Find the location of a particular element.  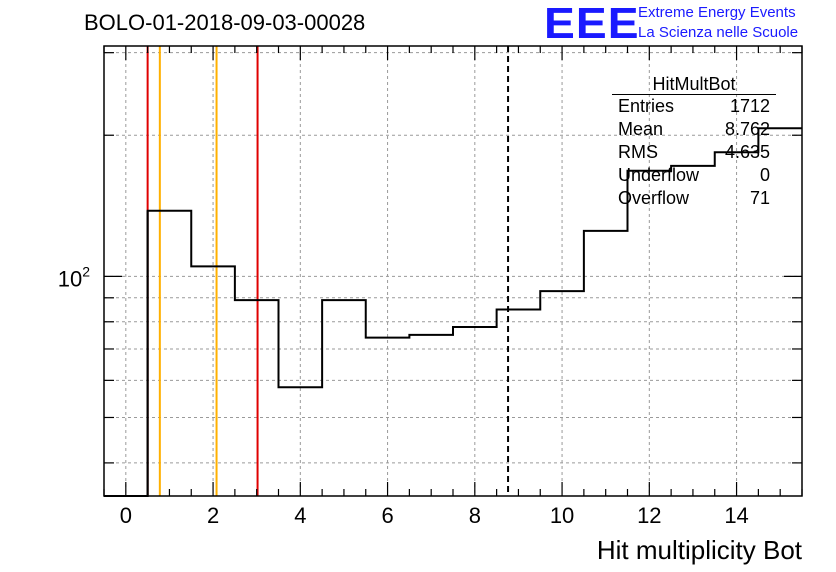

stats-value: 4.635 is located at coordinates (747, 152).